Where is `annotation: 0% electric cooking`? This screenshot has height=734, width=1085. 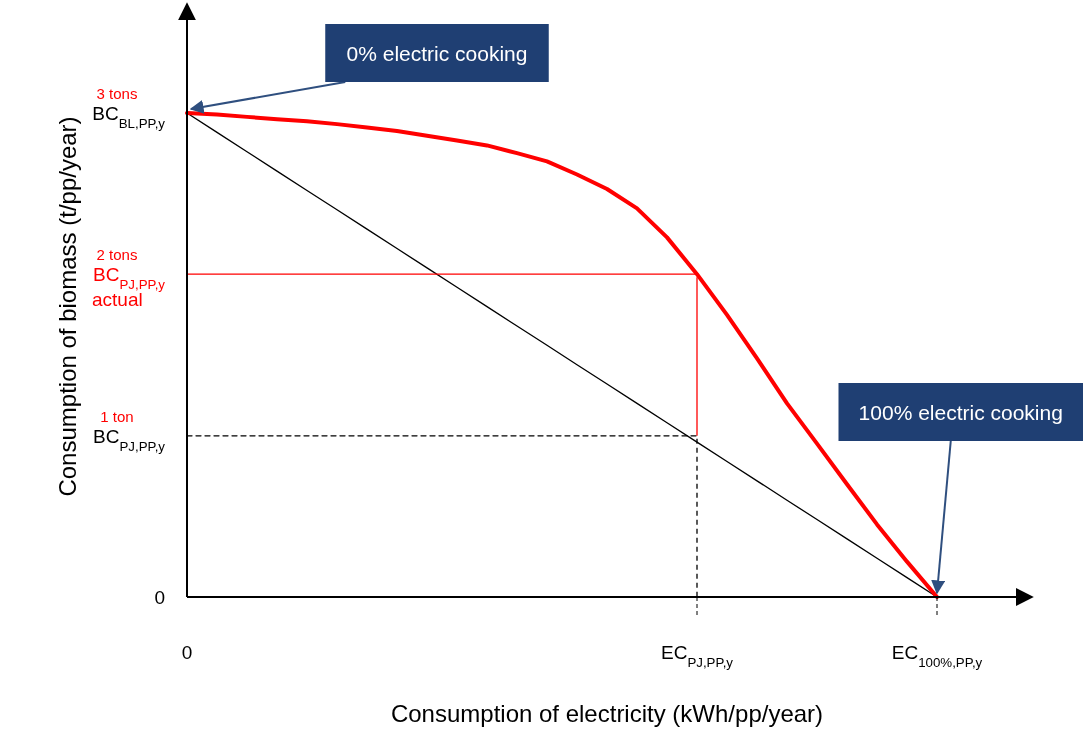 annotation: 0% electric cooking is located at coordinates (437, 53).